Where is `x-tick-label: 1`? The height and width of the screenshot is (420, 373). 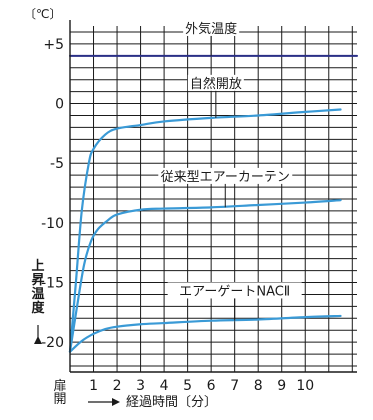 x-tick-label: 1 is located at coordinates (93, 386).